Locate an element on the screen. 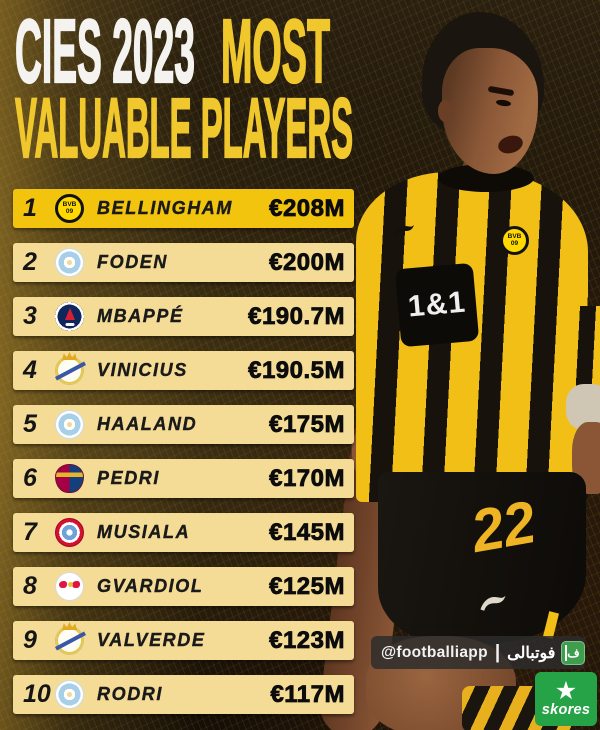  page-title: CIES 2023 MOST VALUABLE PLAYERS is located at coordinates (184, 88).